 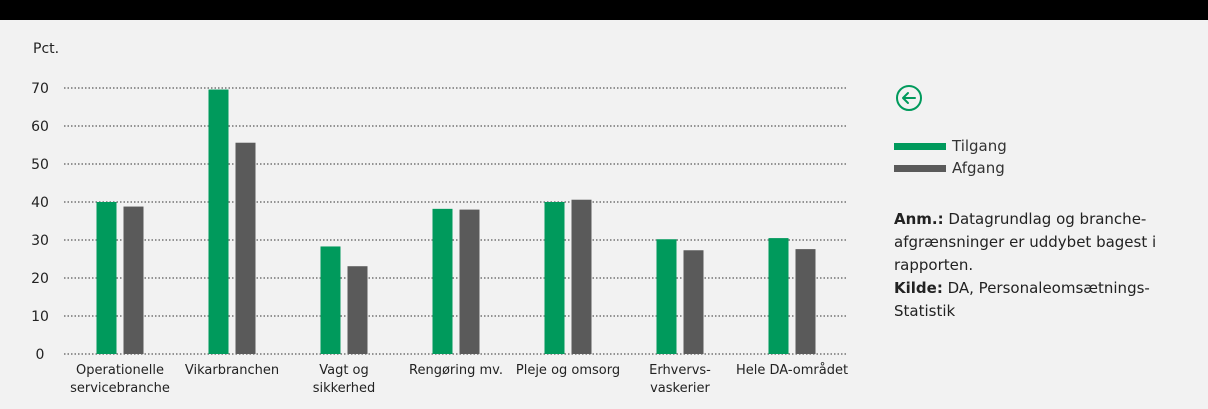 What do you see at coordinates (978, 168) in the screenshot?
I see `legend-label-afgang: Afgang` at bounding box center [978, 168].